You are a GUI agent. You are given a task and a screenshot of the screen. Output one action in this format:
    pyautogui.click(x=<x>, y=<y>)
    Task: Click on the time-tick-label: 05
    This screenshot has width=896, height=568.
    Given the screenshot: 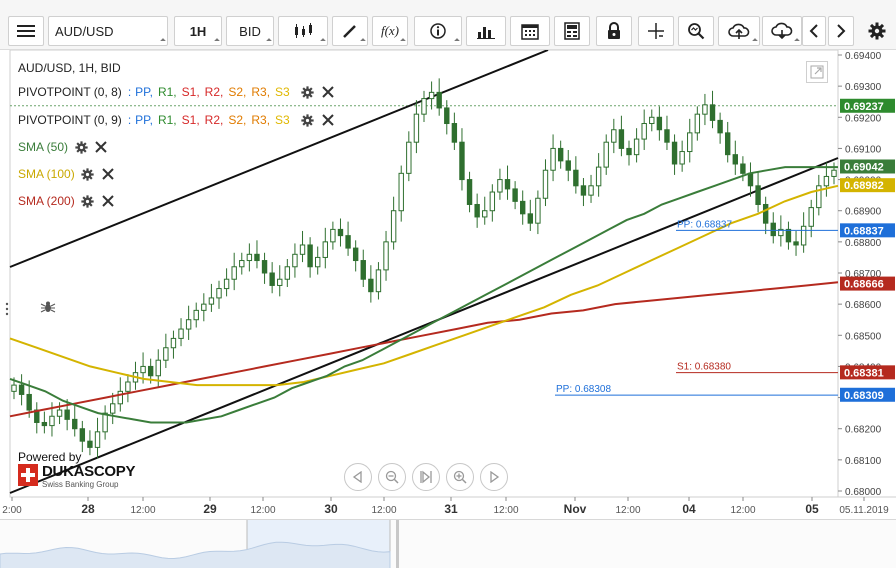 What is the action you would take?
    pyautogui.click(x=812, y=509)
    